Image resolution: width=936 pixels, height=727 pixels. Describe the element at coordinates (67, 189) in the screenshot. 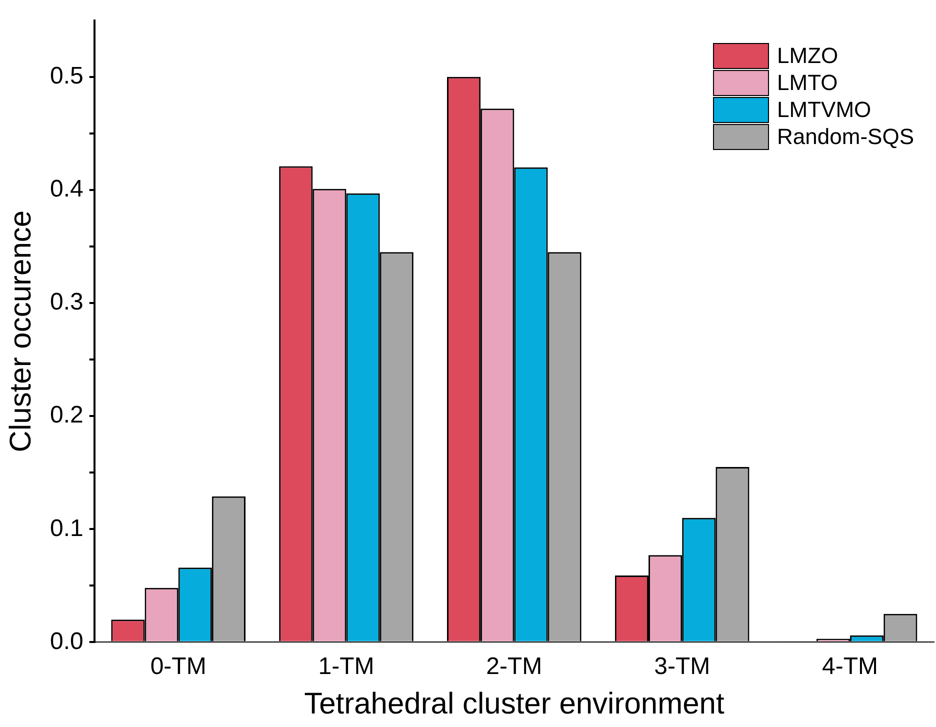

I see `y-tick-label: 0.4` at that location.